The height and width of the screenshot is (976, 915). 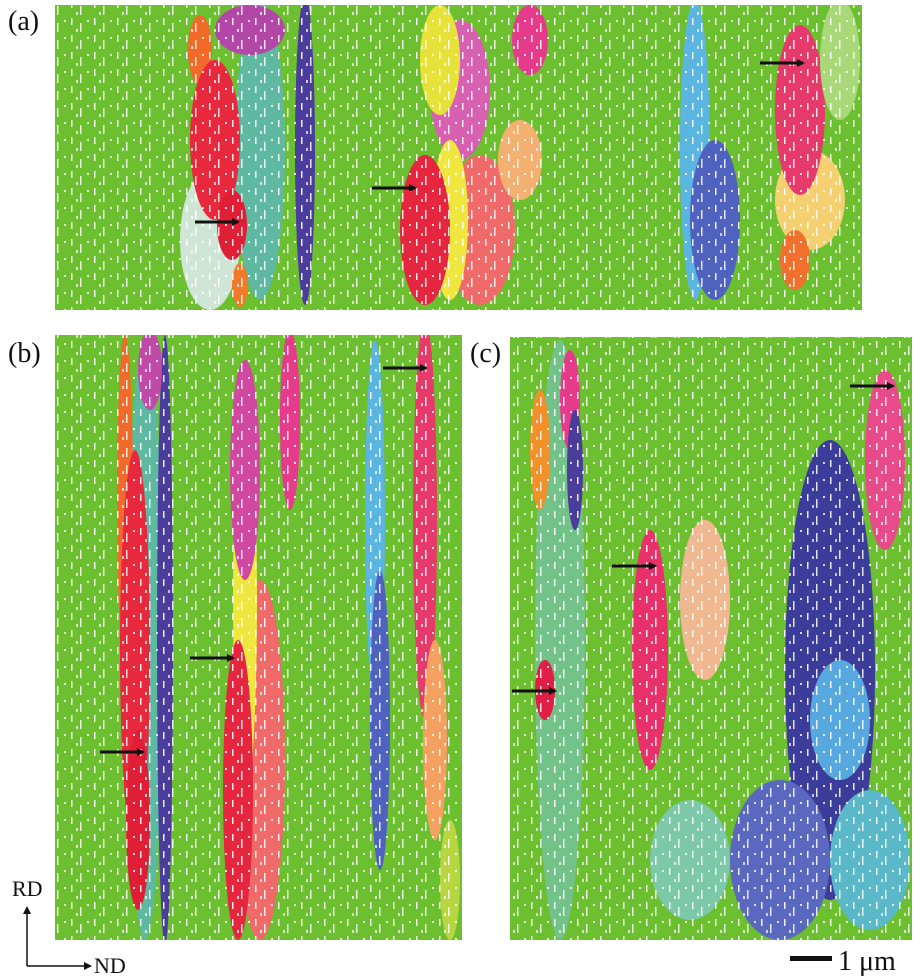 I want to click on panel-label: (b), so click(x=24, y=353).